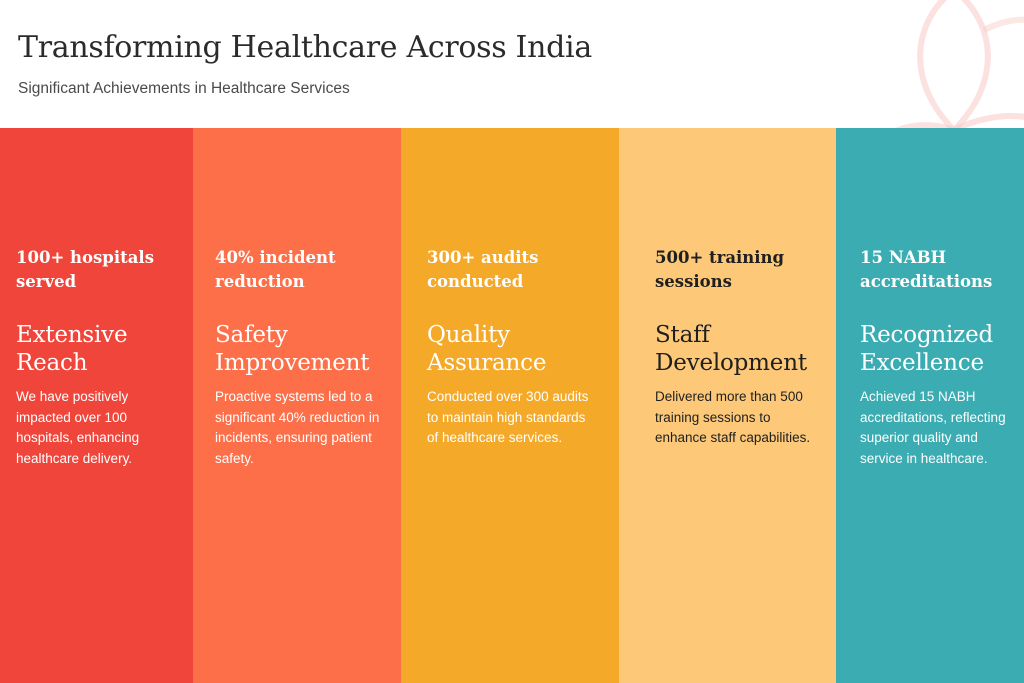 This screenshot has height=683, width=1024. What do you see at coordinates (275, 269) in the screenshot?
I see `achievement-stat: 40% incident reduction` at bounding box center [275, 269].